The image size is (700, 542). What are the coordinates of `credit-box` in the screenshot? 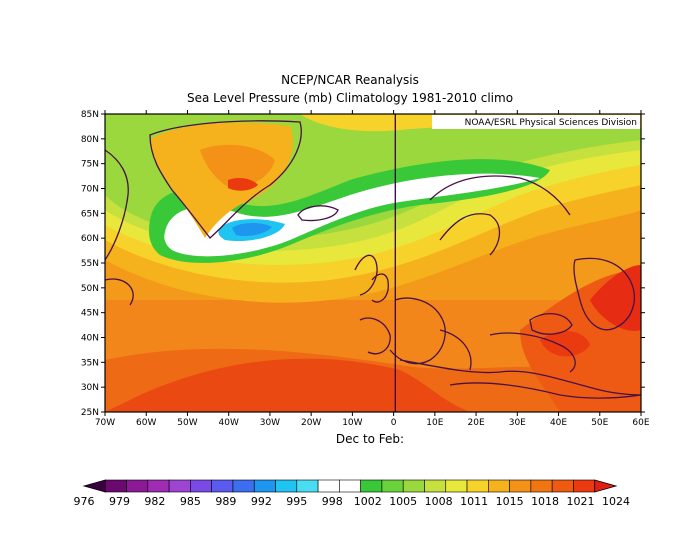 It's located at (536, 122).